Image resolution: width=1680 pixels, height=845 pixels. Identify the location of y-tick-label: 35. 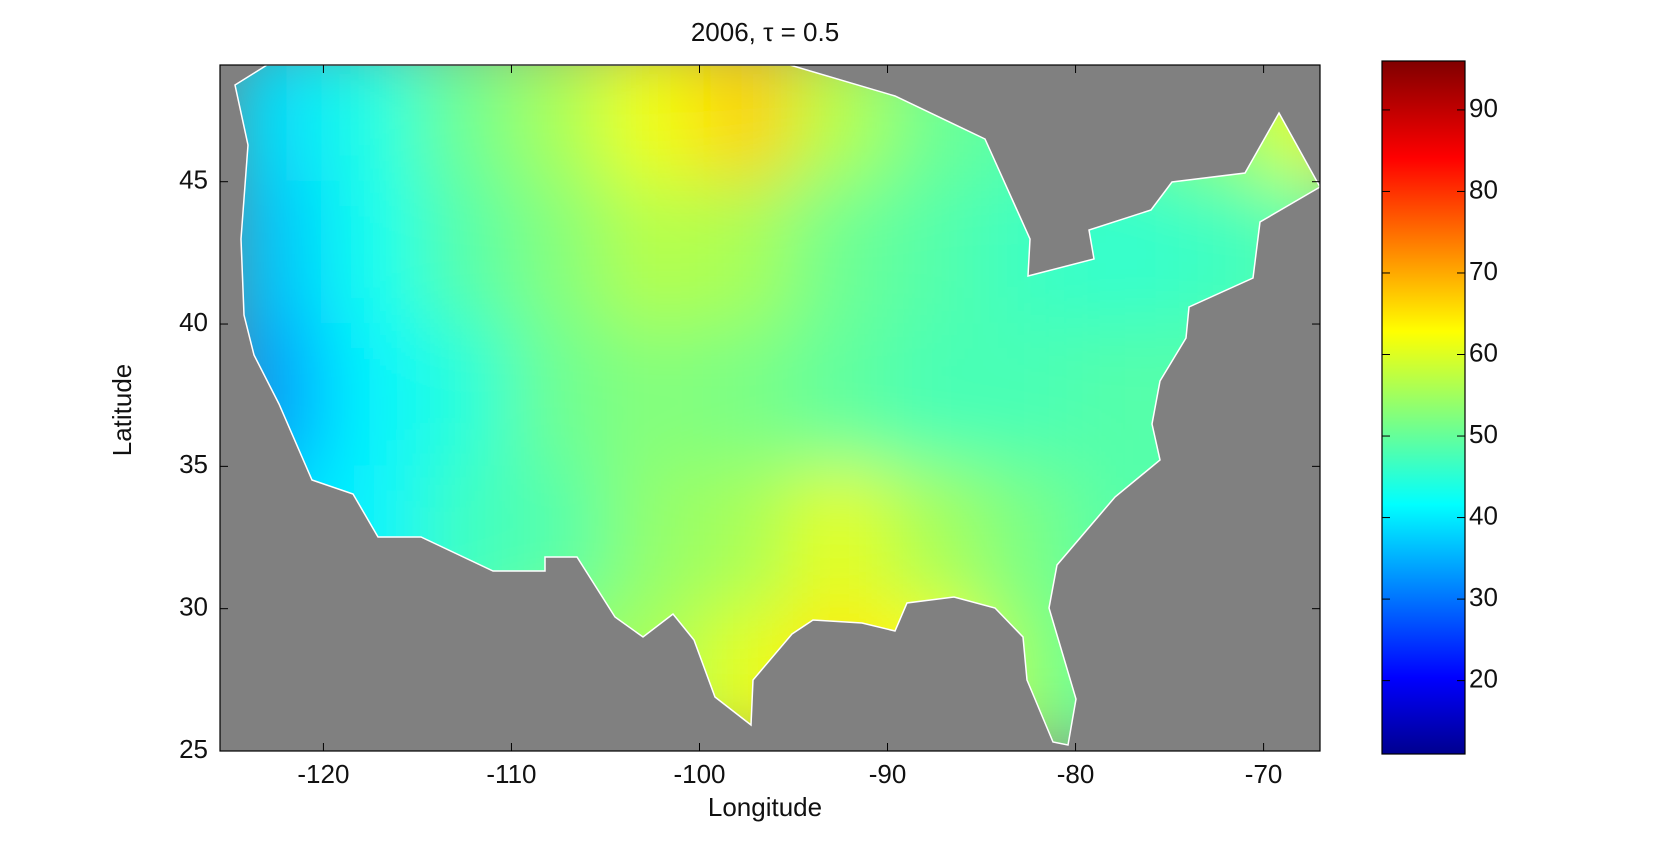
(193, 464).